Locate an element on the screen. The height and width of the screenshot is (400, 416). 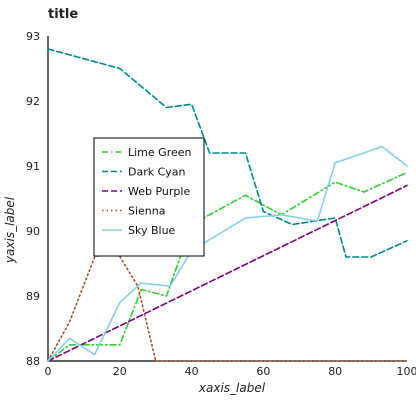
y-tick-label: 89 is located at coordinates (33, 296).